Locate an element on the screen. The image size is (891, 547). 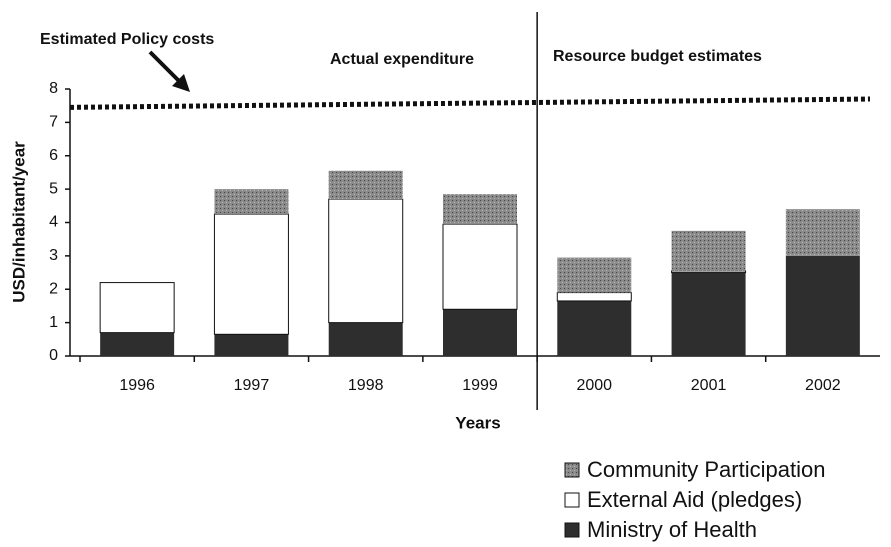
x-tick-label: 2001 is located at coordinates (709, 385).